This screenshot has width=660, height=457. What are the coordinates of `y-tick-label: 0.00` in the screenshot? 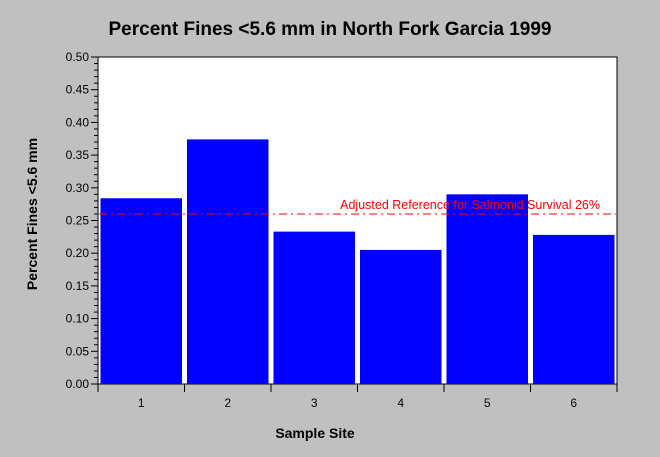 It's located at (78, 384).